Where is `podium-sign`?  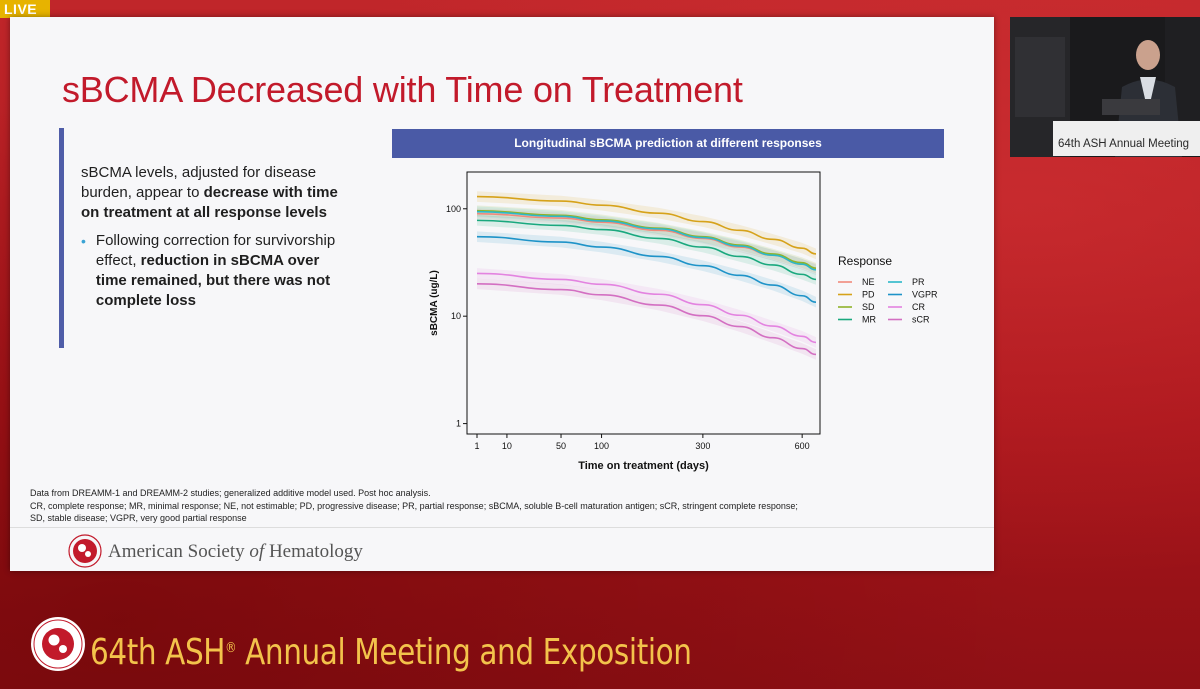 podium-sign is located at coordinates (1126, 138).